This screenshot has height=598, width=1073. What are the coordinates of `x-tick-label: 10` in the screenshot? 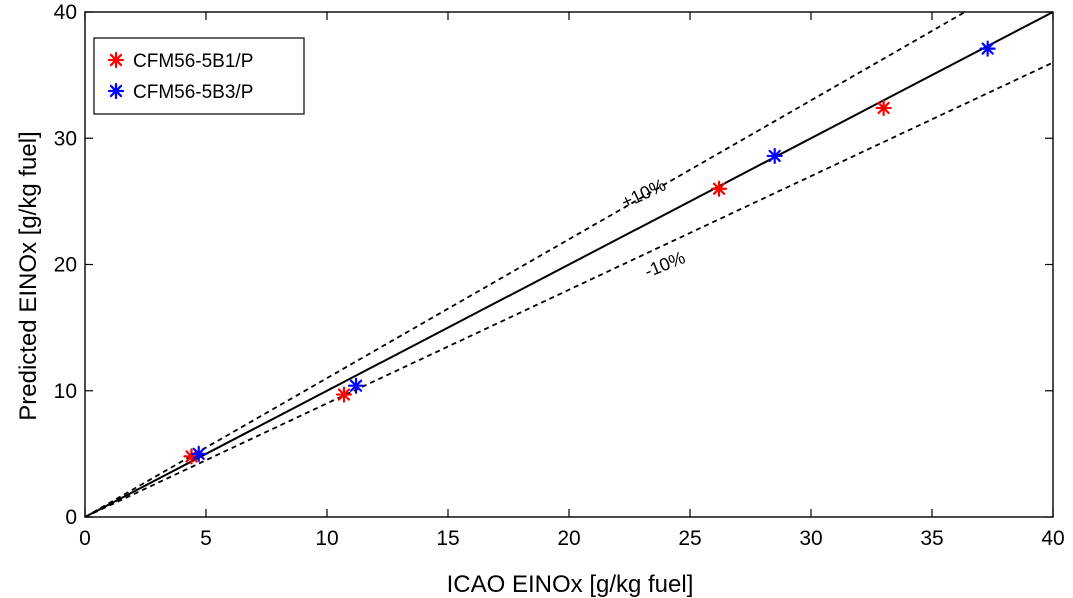 It's located at (326, 538).